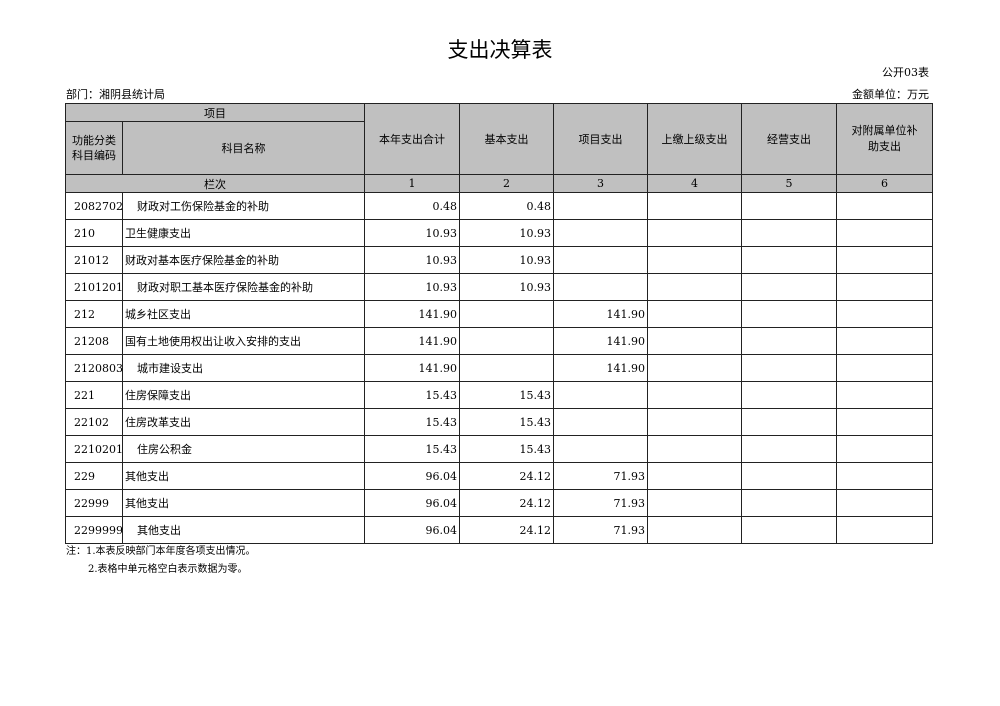 This screenshot has height=706, width=1000. I want to click on cell-name: 住房保障支出, so click(243, 395).